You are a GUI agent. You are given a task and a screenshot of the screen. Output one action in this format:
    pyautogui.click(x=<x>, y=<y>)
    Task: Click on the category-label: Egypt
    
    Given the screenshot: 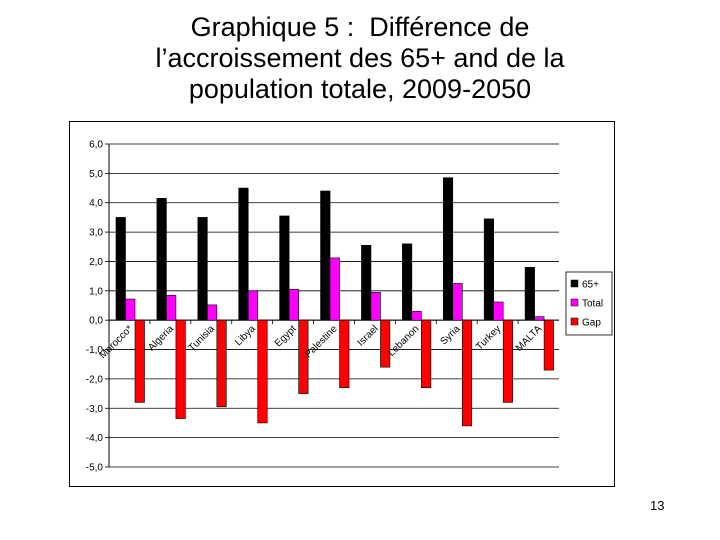 What is the action you would take?
    pyautogui.click(x=286, y=336)
    